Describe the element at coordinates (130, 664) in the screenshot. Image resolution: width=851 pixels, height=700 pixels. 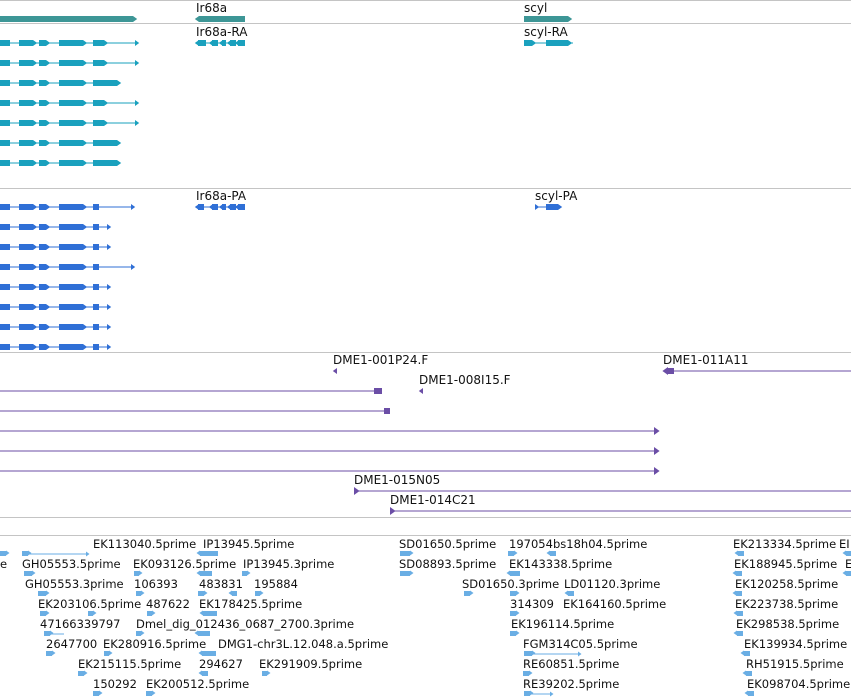
I see `est-label: EK215115.5prime` at that location.